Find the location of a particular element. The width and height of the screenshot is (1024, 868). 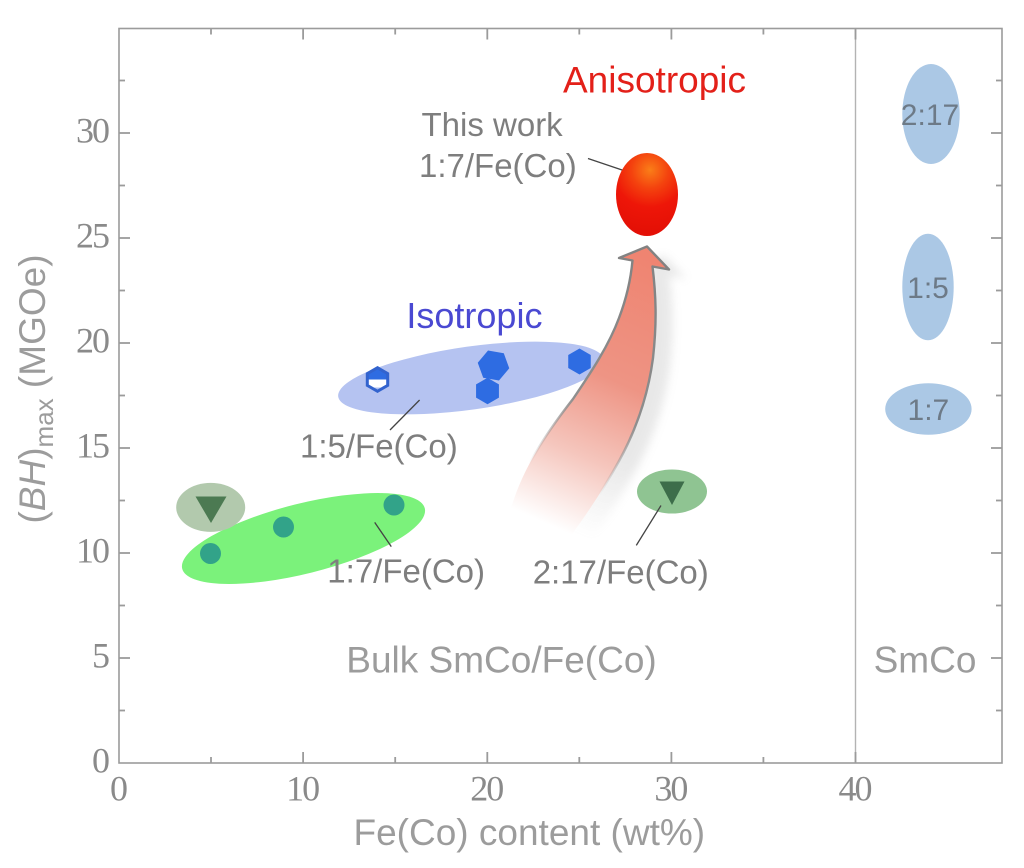

svg-text: 1:7 is located at coordinates (929, 410).